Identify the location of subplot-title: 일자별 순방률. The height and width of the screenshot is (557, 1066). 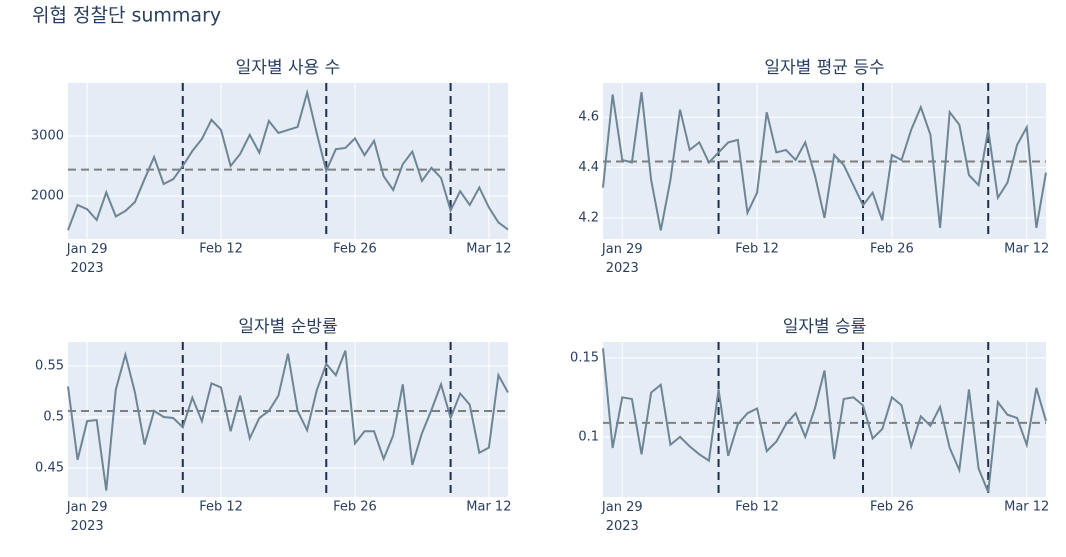
(287, 327).